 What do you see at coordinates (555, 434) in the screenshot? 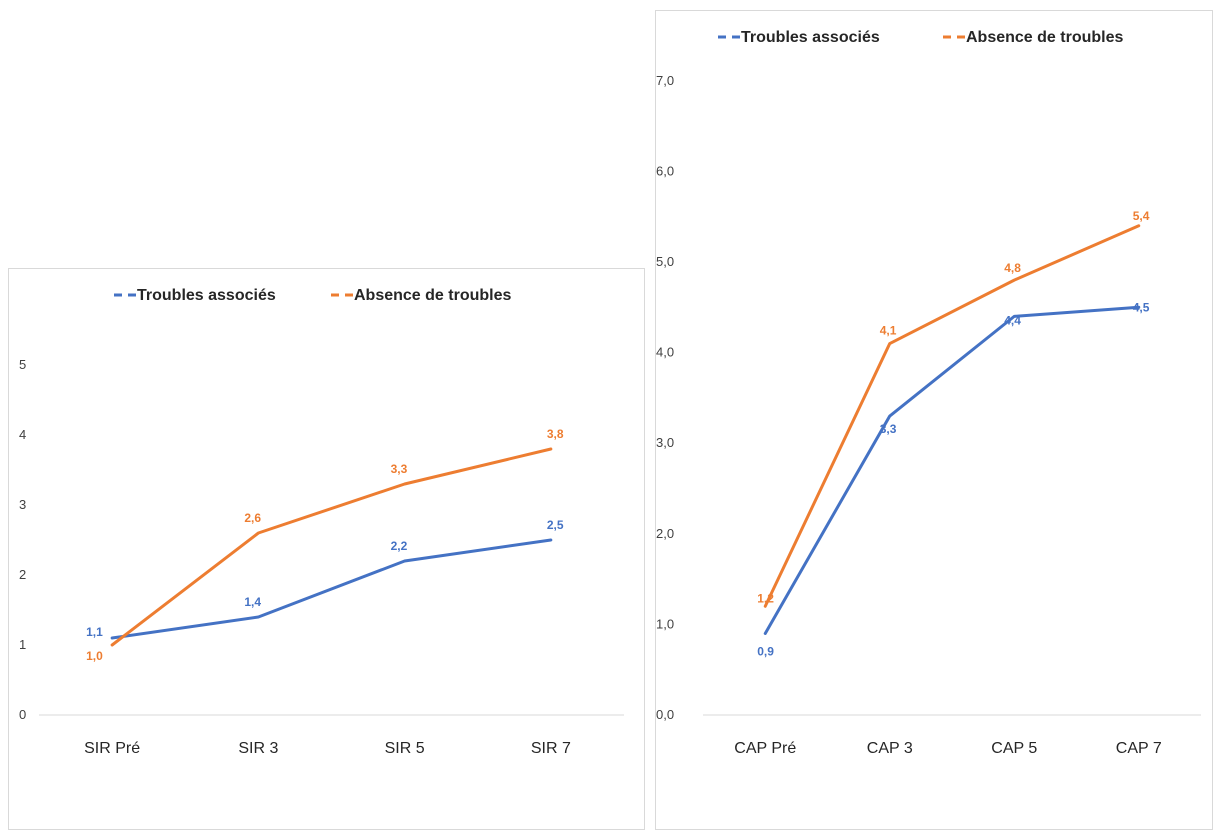
I see `sir-data-label: 3,8` at bounding box center [555, 434].